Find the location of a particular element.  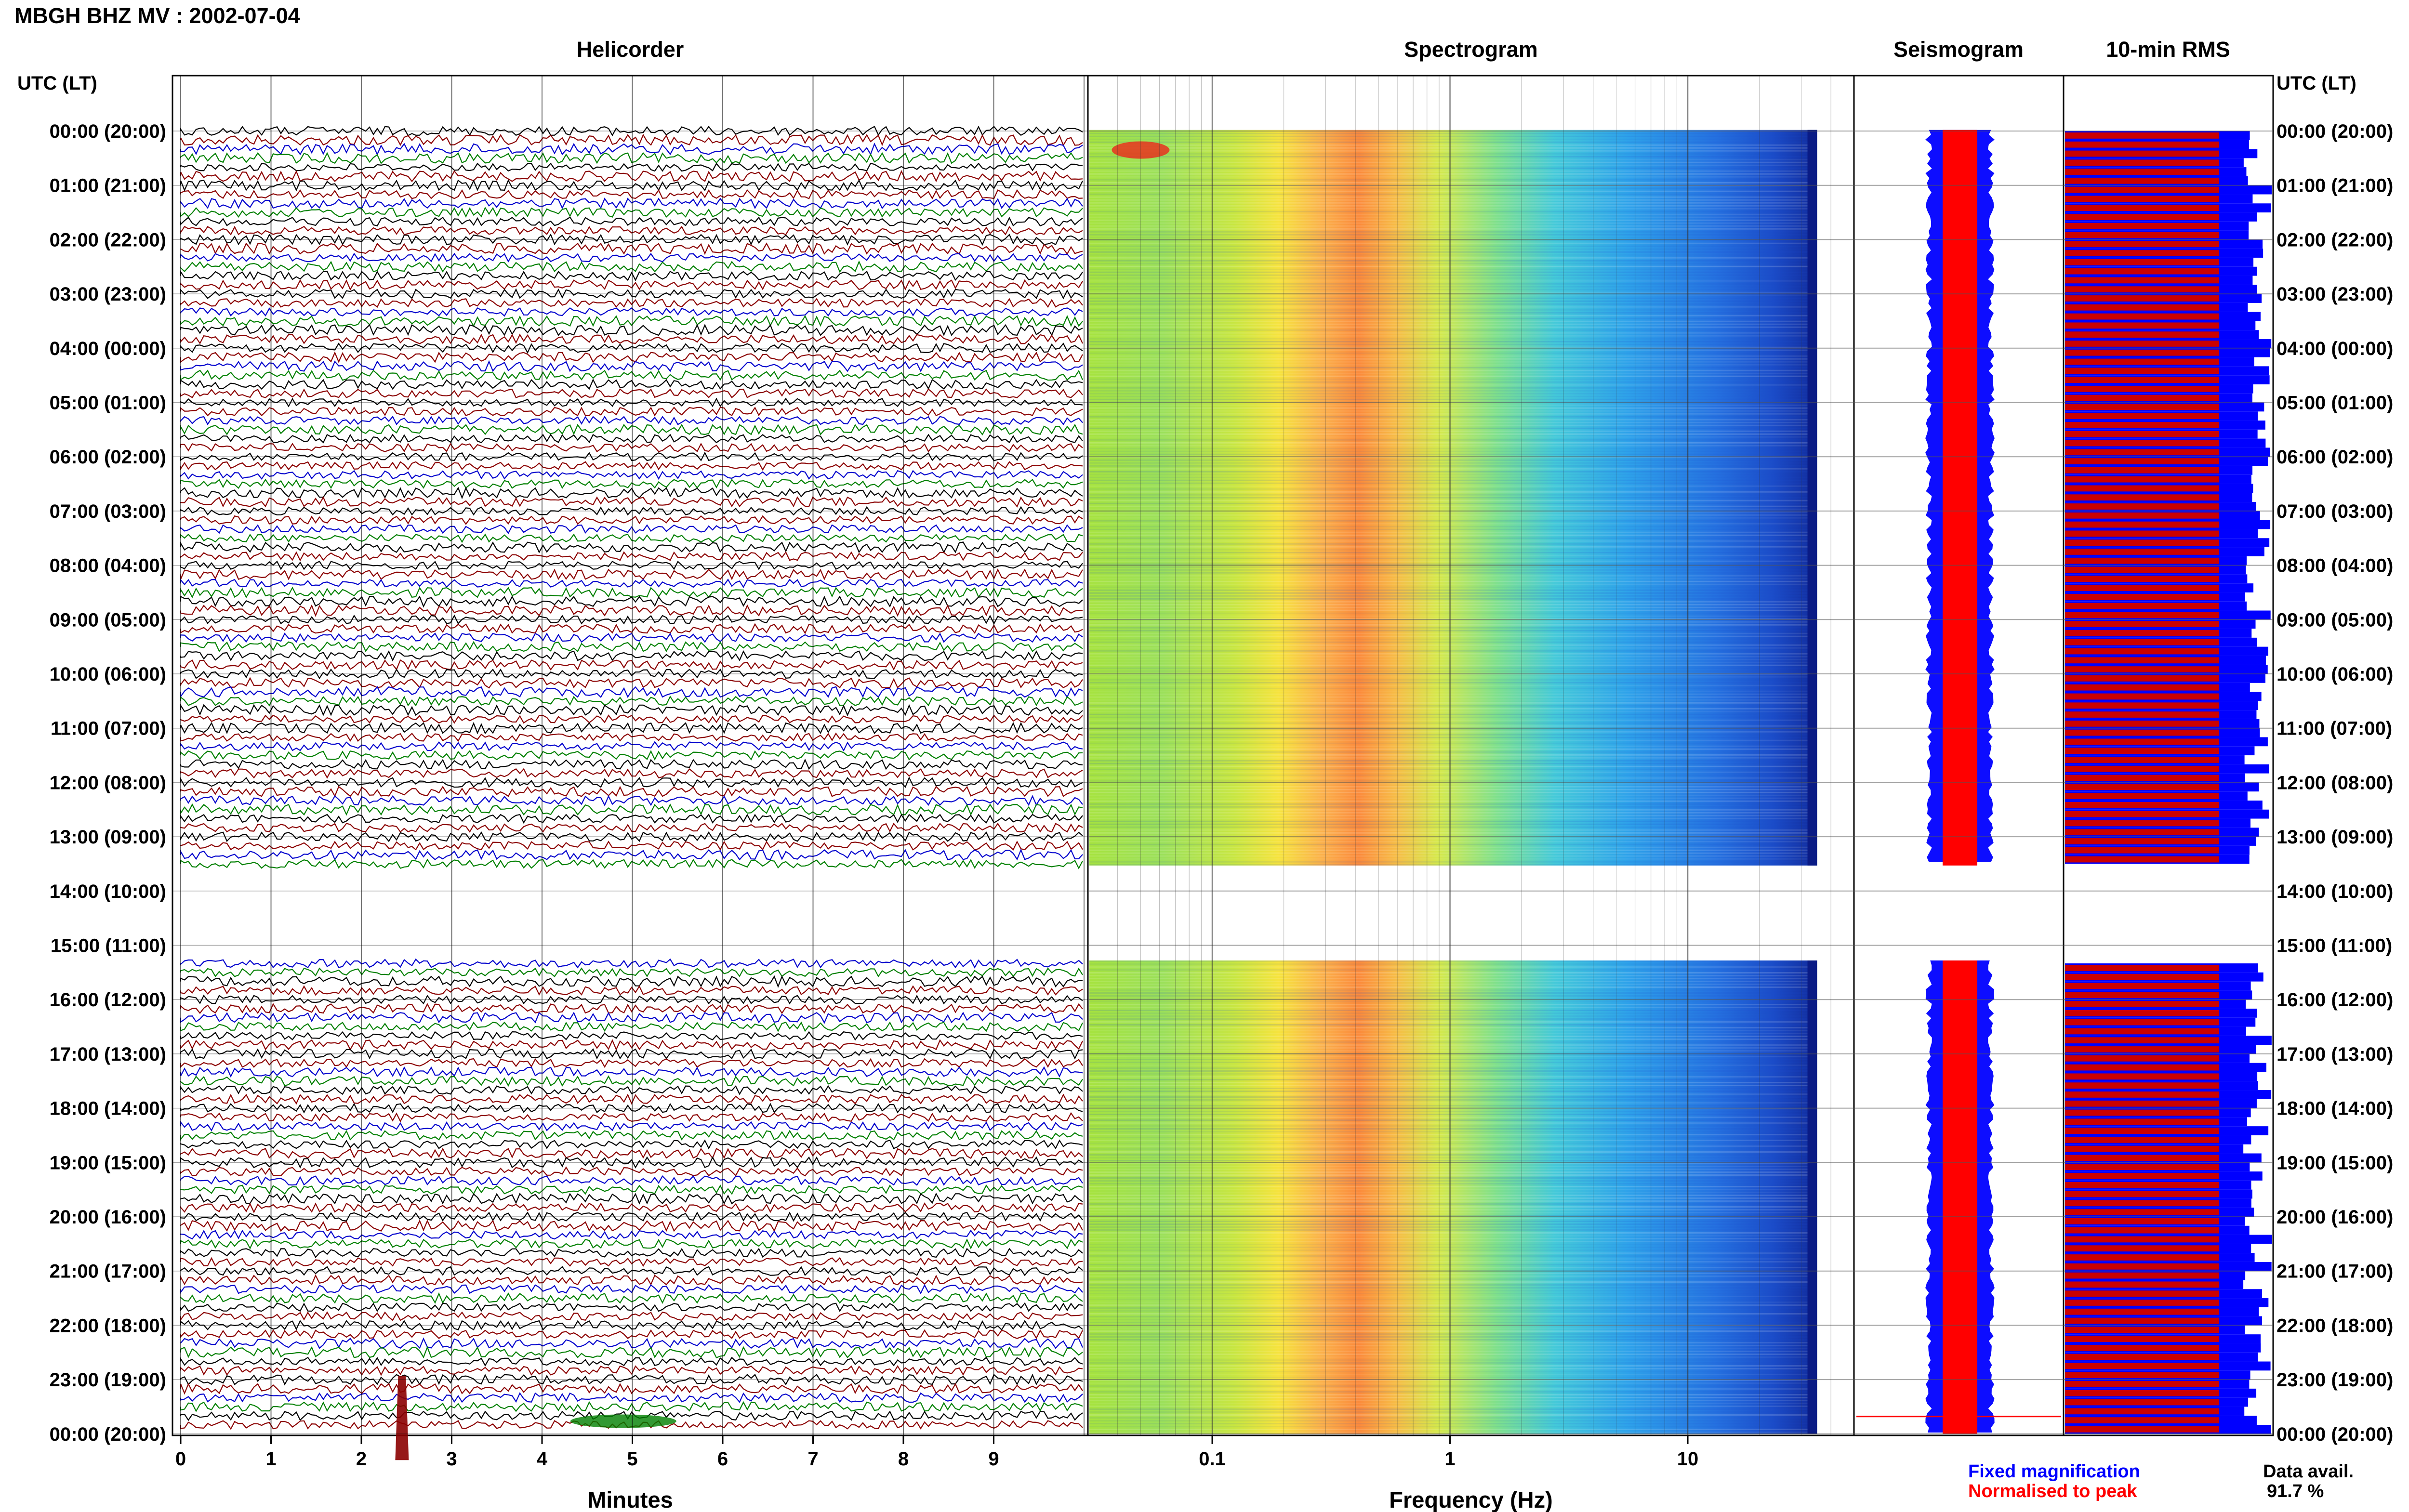

minute-tick-label: 7 is located at coordinates (813, 1459).